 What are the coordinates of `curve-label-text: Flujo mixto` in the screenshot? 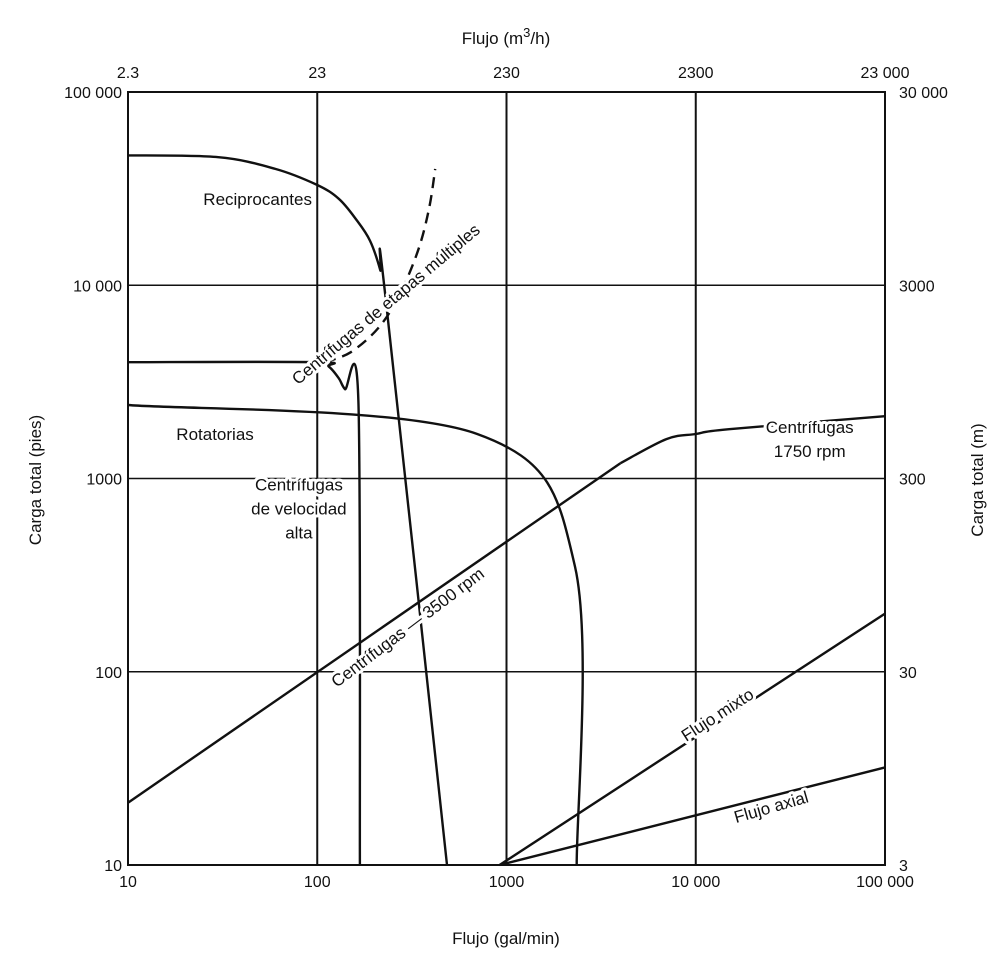 It's located at (717, 715).